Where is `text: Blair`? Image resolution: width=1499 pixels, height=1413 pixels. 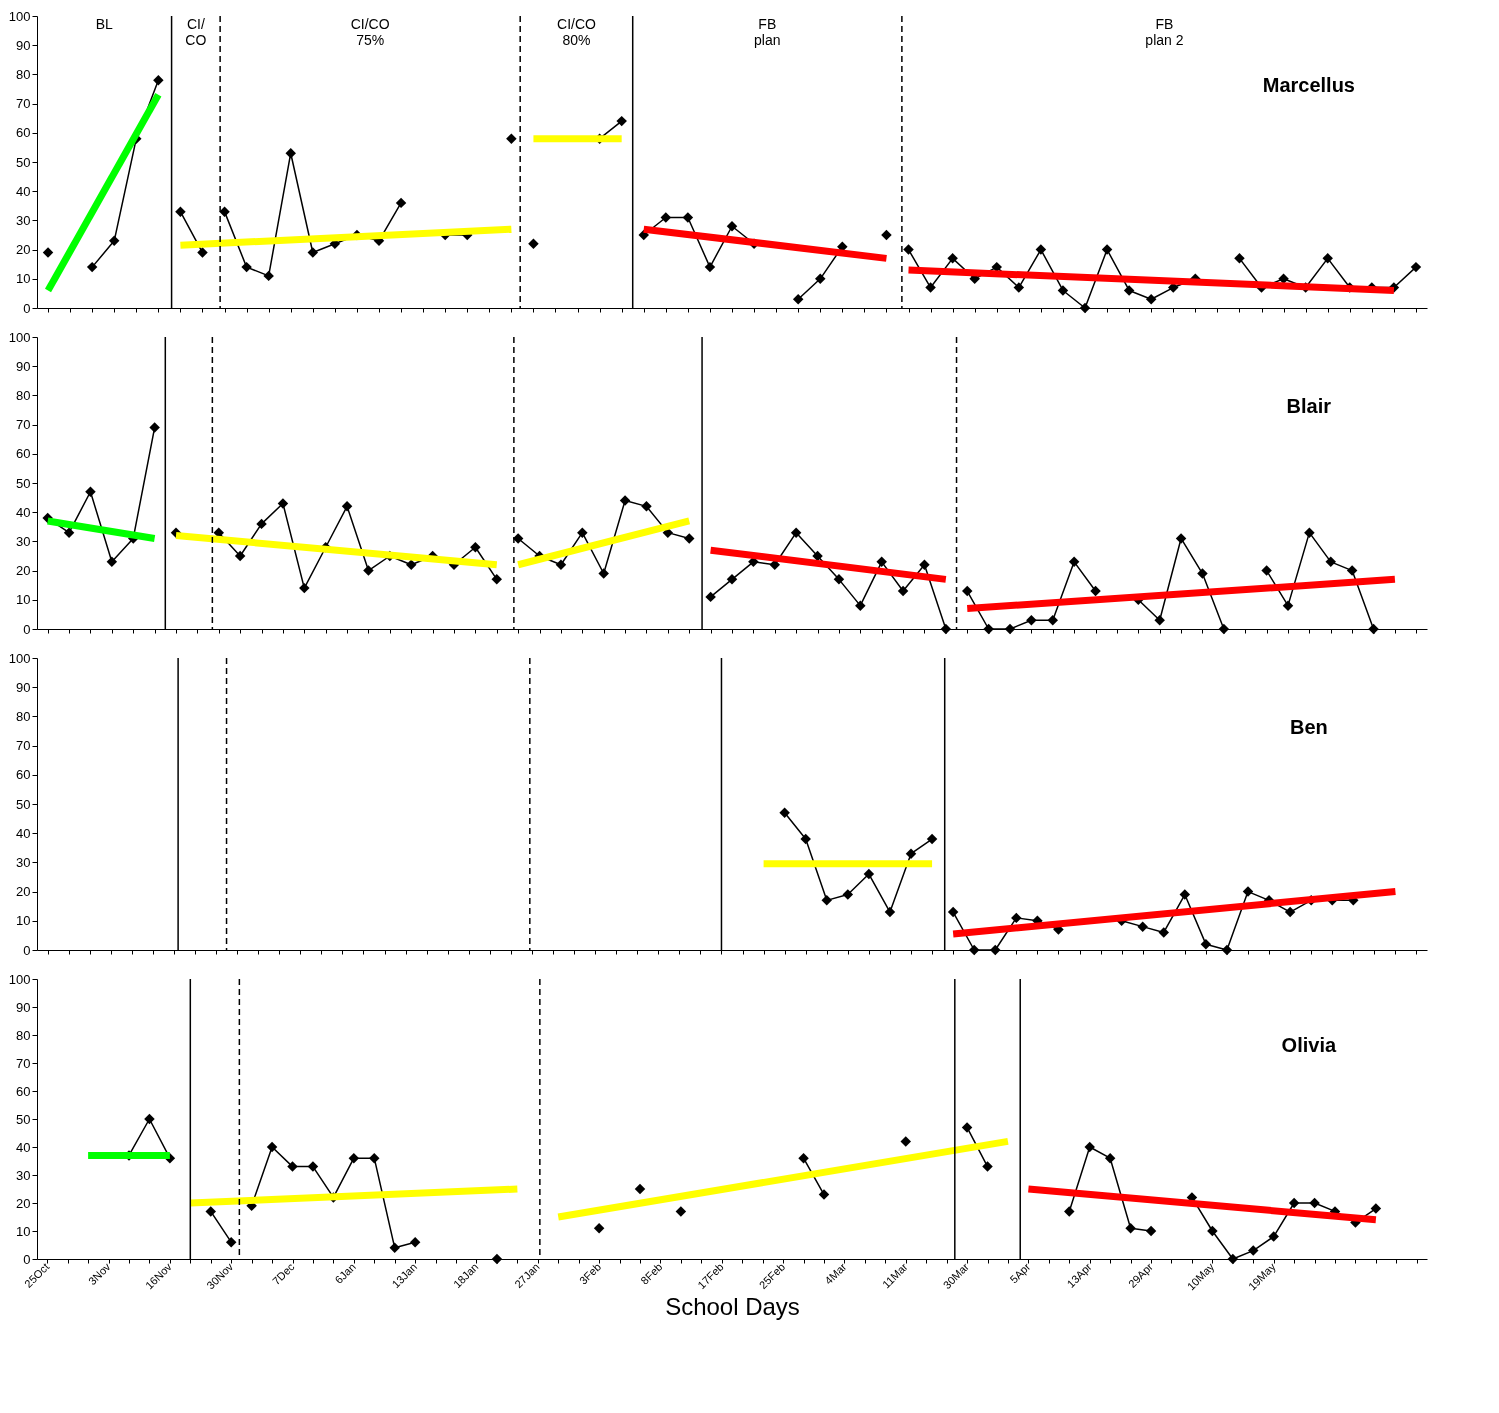 text: Blair is located at coordinates (1309, 406).